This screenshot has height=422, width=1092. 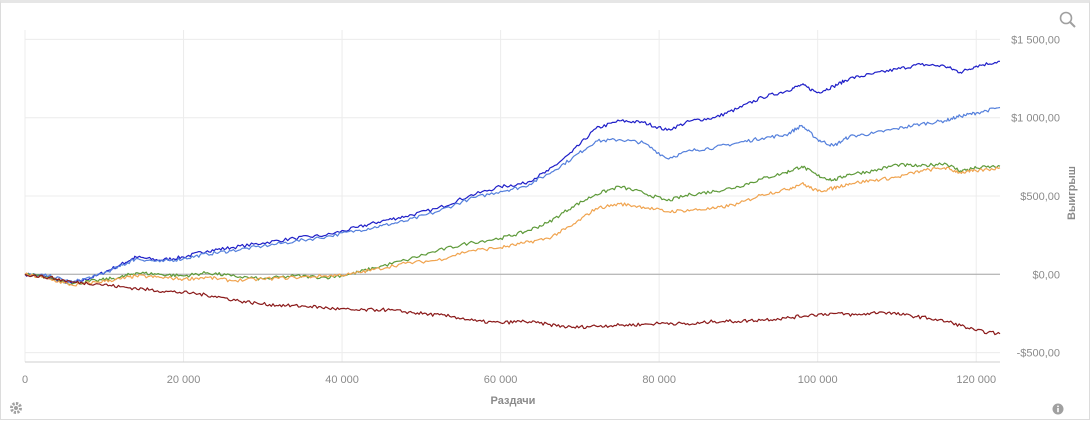 I want to click on y-tick-label: $1 000,00, so click(x=1035, y=119).